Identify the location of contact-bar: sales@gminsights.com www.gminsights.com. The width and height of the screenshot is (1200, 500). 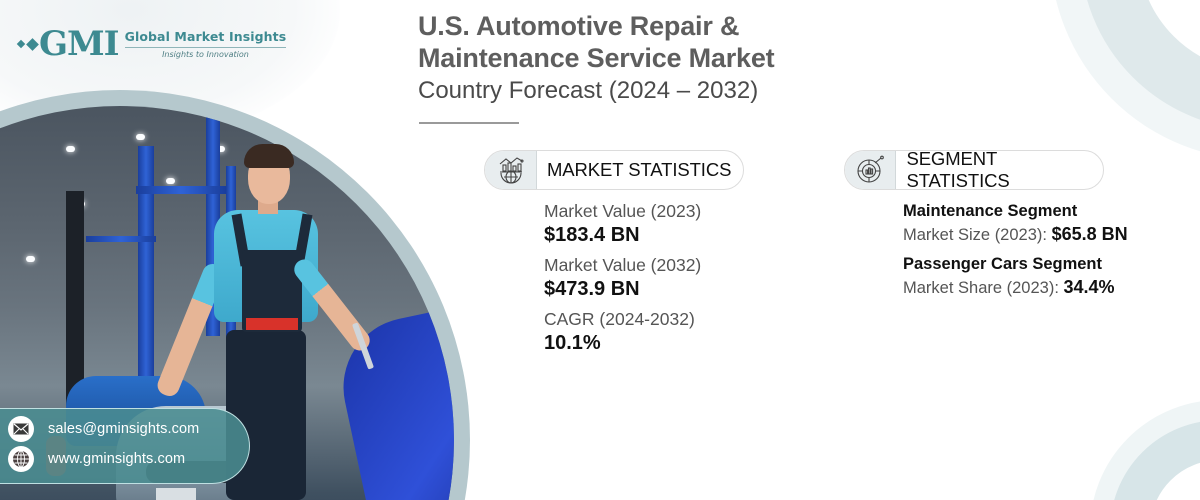
(125, 446).